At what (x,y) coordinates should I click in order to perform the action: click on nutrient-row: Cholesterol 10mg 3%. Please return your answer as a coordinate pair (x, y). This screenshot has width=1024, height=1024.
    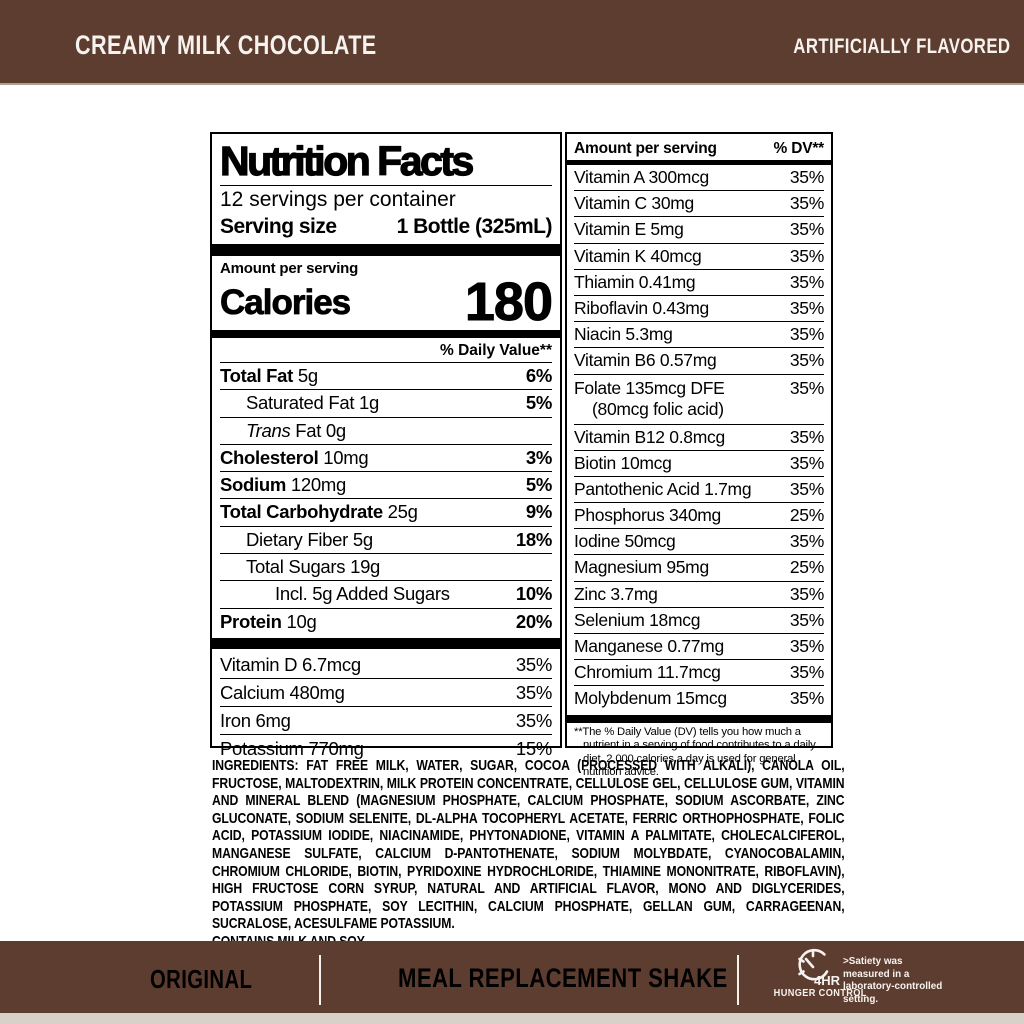
    Looking at the image, I should click on (386, 457).